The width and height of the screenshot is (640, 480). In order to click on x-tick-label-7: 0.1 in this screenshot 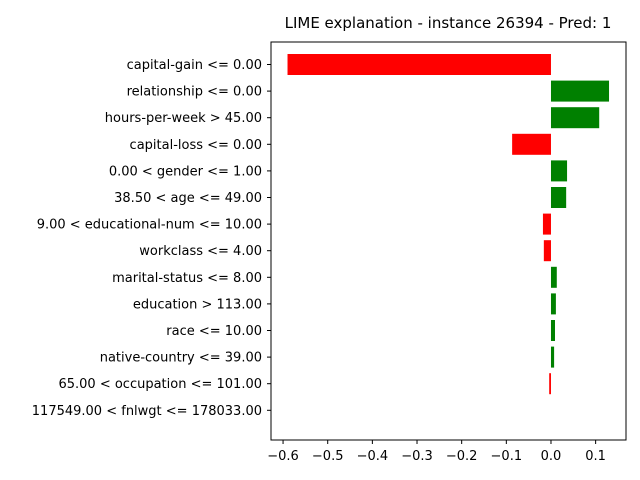, I will do `click(595, 456)`.